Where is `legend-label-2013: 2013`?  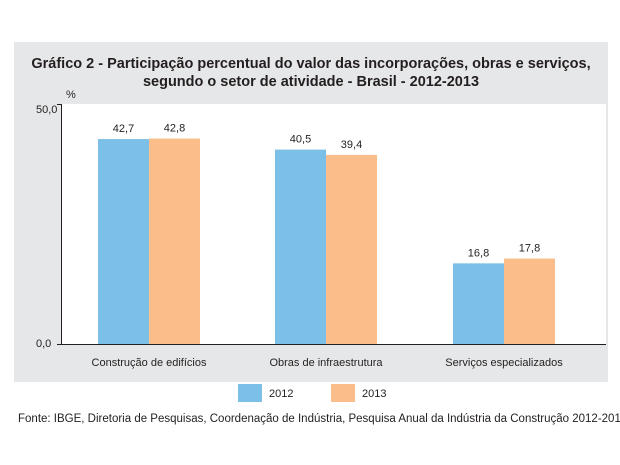
legend-label-2013: 2013 is located at coordinates (374, 394).